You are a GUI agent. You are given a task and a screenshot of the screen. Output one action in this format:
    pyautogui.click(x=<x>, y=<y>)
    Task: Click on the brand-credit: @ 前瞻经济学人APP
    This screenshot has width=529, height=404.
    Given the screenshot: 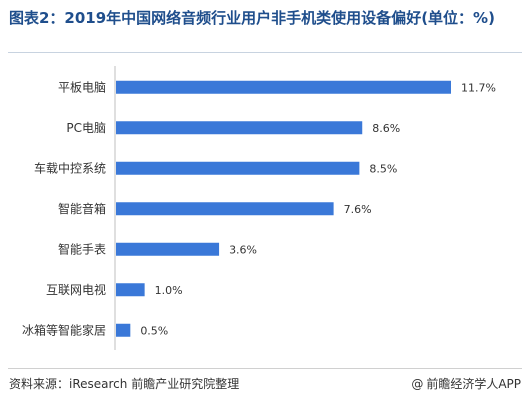 What is the action you would take?
    pyautogui.click(x=466, y=383)
    